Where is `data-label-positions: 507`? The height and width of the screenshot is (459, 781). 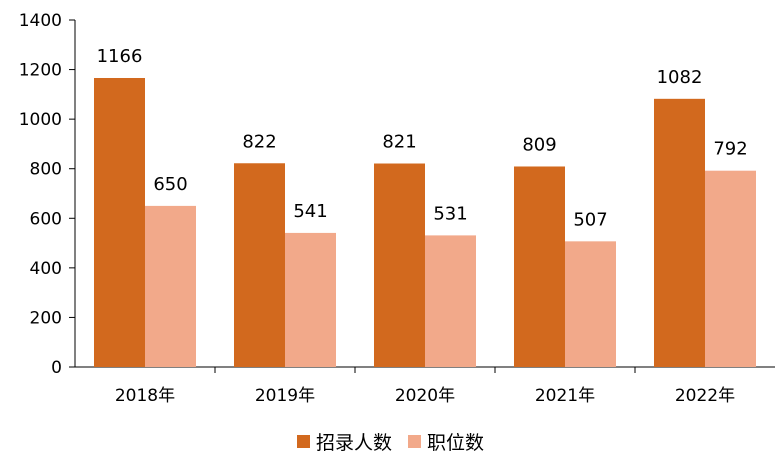 data-label-positions: 507 is located at coordinates (590, 219).